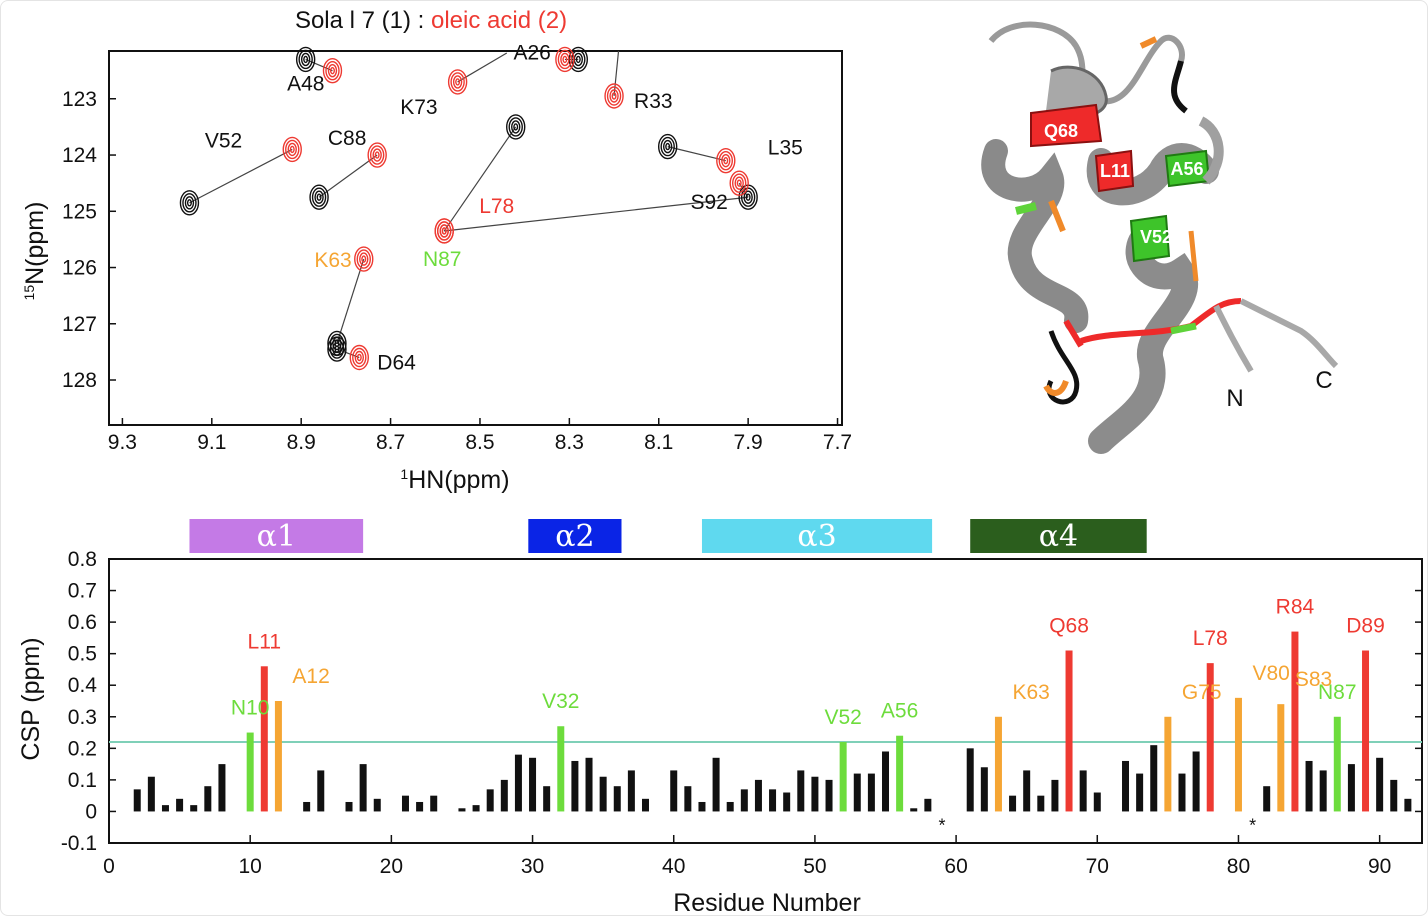  Describe the element at coordinates (391, 866) in the screenshot. I see `csp-x-tick-label: 20` at that location.